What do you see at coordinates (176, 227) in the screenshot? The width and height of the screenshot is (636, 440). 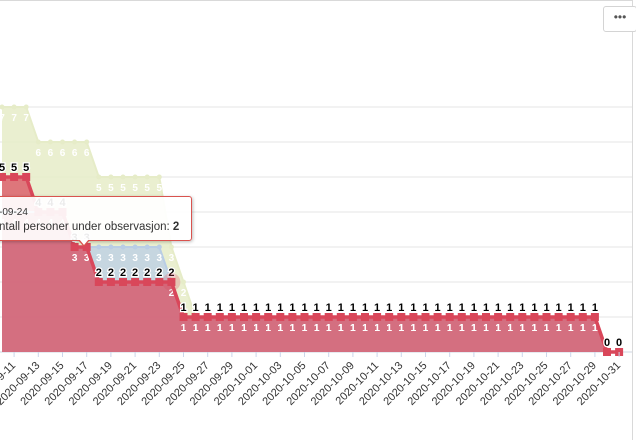 I see `tooltip-value: 2` at bounding box center [176, 227].